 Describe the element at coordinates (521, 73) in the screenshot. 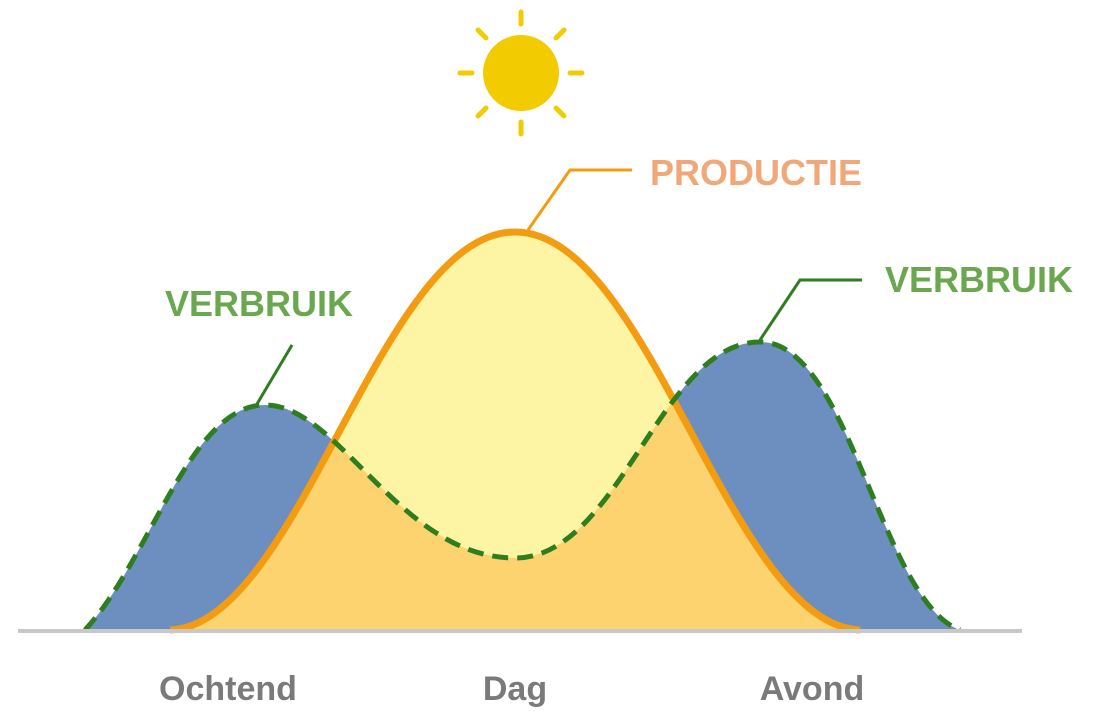

I see `sun` at that location.